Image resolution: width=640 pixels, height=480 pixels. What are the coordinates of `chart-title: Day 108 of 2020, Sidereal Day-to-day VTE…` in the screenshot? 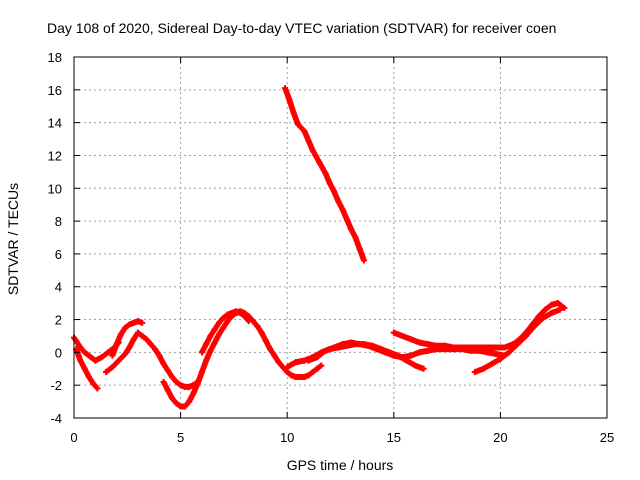 It's located at (301, 28).